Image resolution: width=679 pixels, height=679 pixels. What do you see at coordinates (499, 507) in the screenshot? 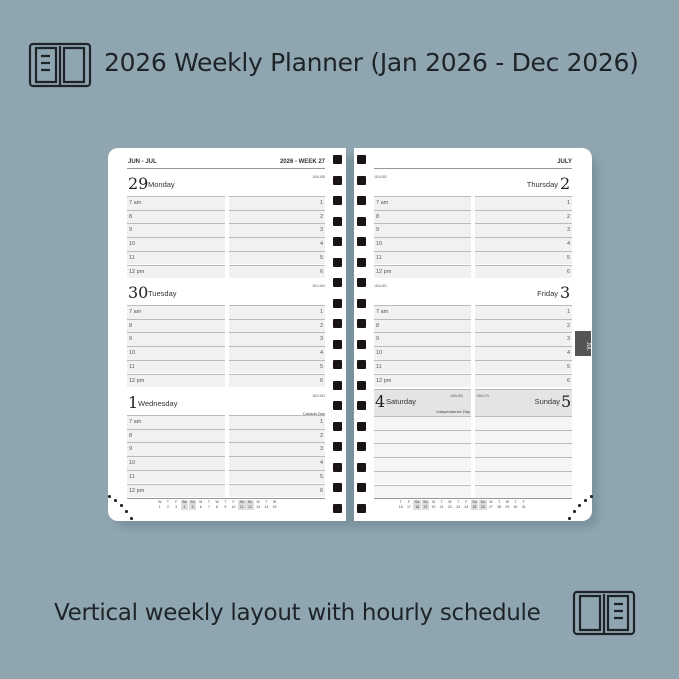
I see `mini-cal-date: 28` at bounding box center [499, 507].